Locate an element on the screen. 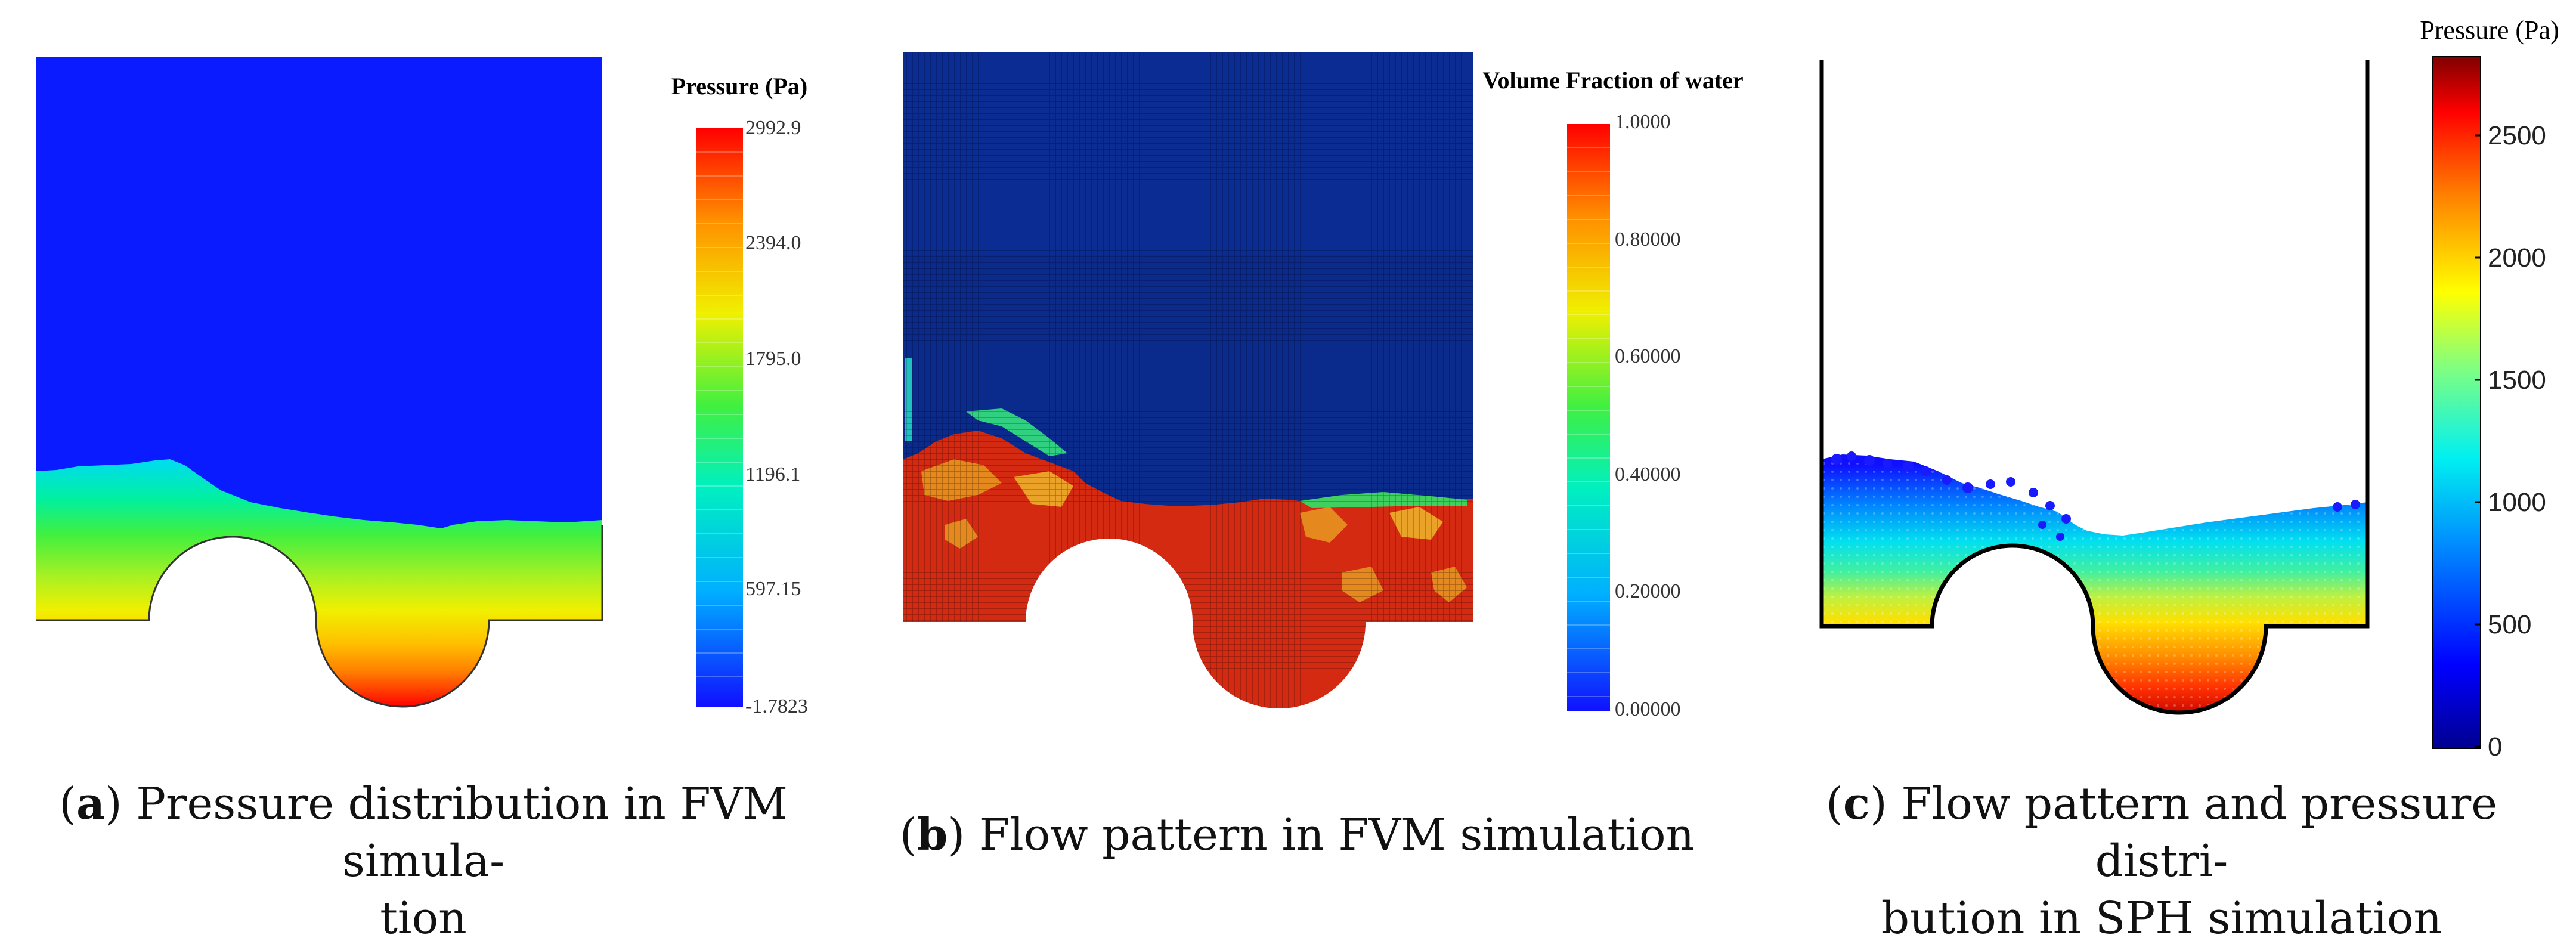  panel-b-tick: 0.20000 is located at coordinates (1648, 591).